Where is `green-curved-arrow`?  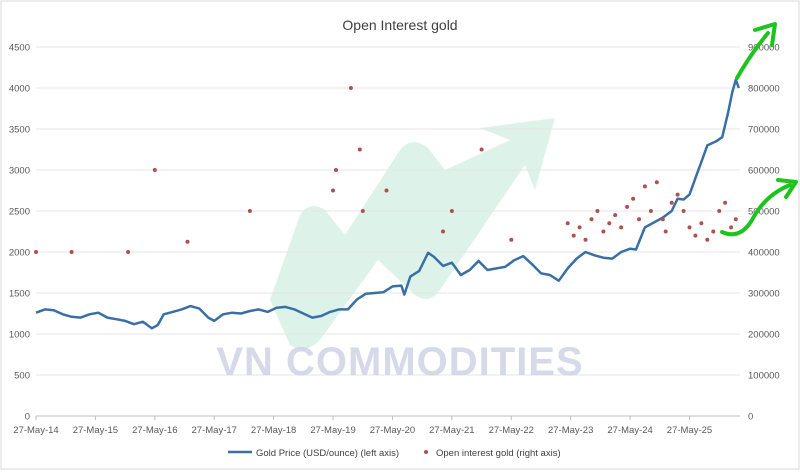
green-curved-arrow is located at coordinates (759, 207).